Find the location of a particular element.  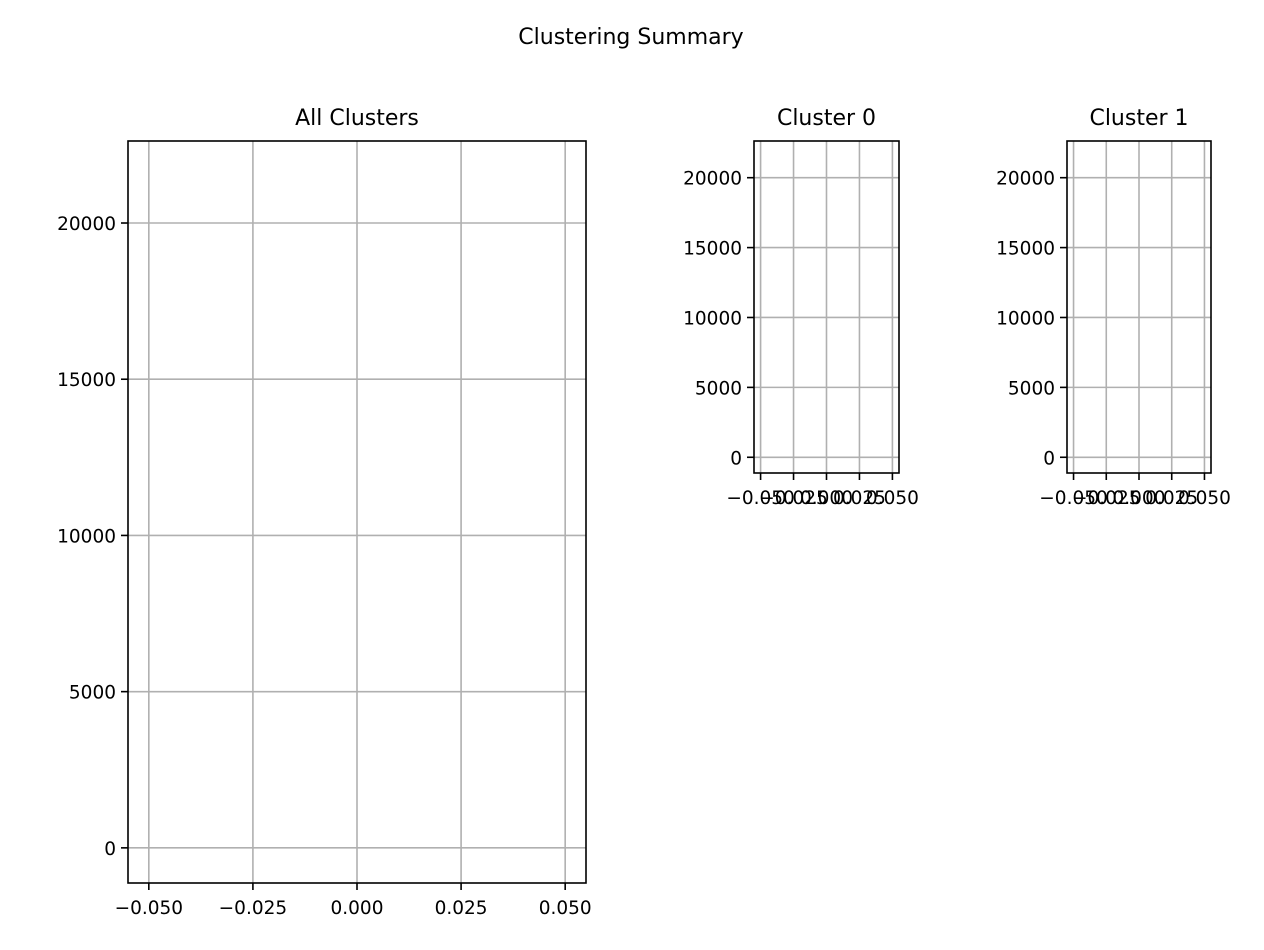

subplot-title: All Clusters is located at coordinates (357, 118).